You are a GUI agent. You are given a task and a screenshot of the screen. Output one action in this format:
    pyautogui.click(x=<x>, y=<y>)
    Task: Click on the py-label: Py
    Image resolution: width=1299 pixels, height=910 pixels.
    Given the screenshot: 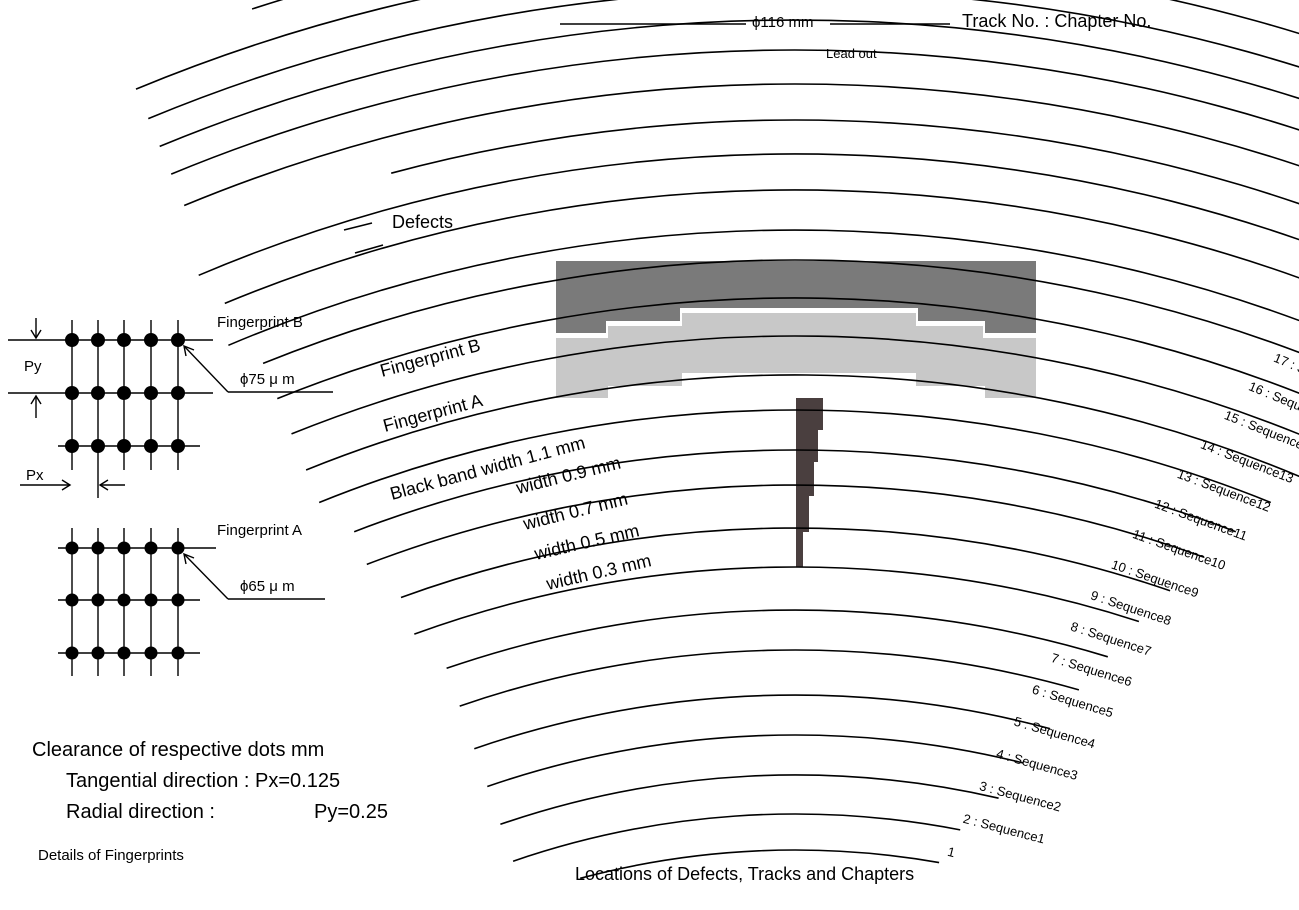 What is the action you would take?
    pyautogui.click(x=33, y=366)
    